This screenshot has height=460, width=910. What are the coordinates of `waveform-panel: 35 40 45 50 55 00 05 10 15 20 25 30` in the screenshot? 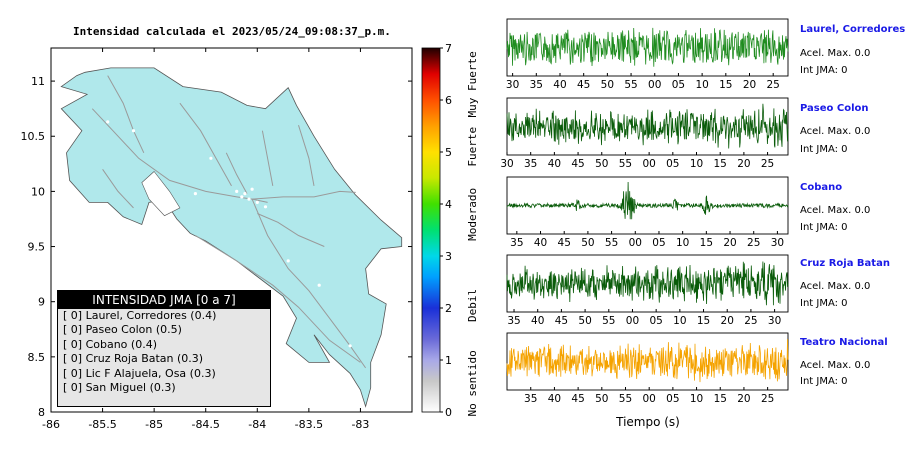 It's located at (647, 212).